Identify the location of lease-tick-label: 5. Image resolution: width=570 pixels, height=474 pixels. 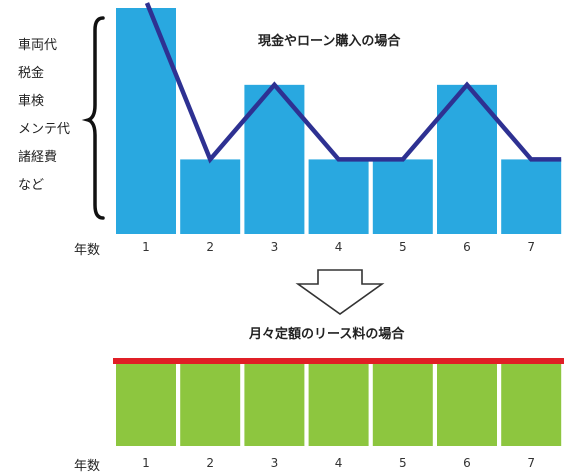
(402, 463).